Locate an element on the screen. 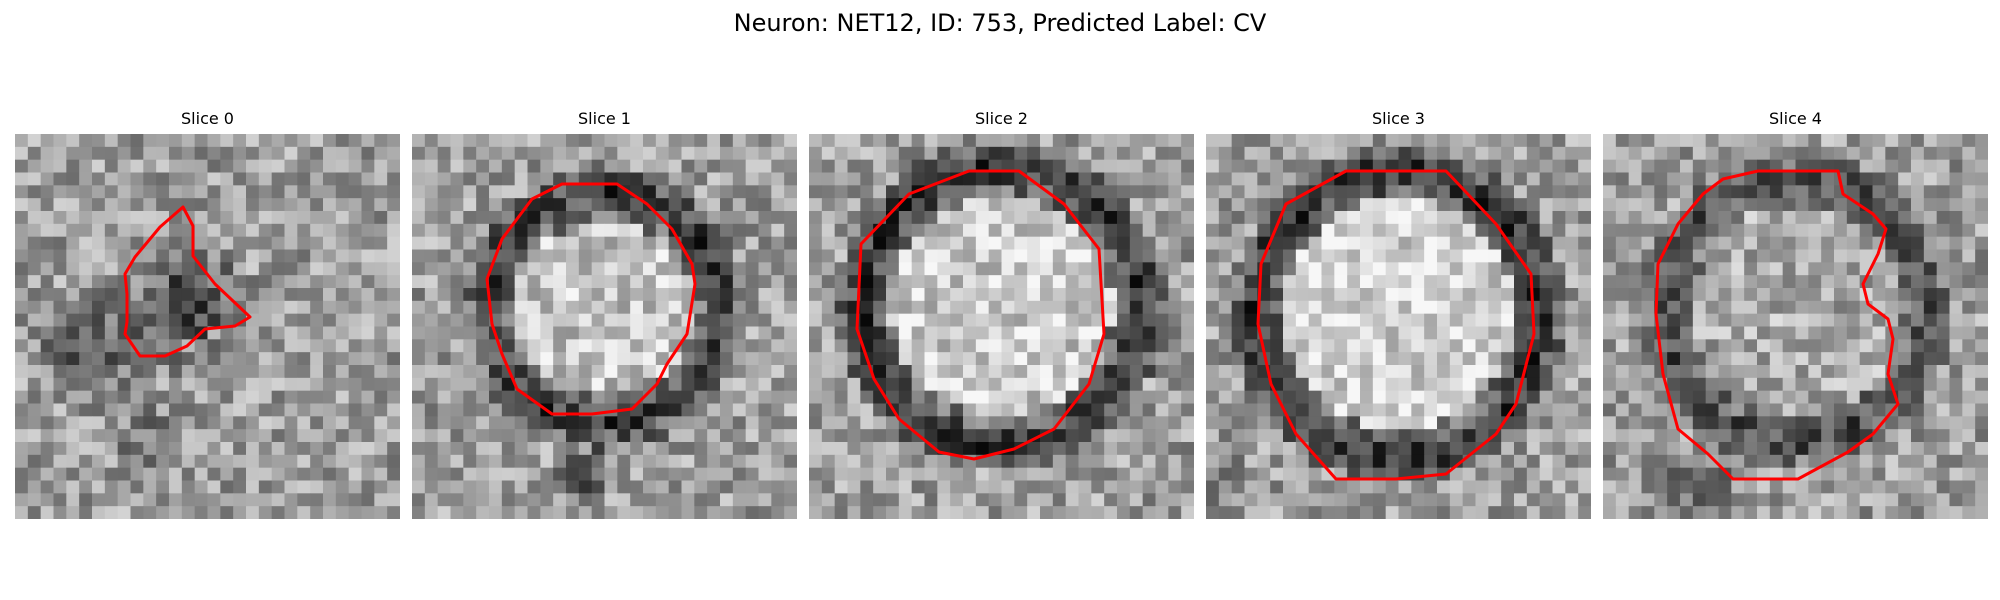  slice-panel-2: Slice 2 is located at coordinates (1001, 313).